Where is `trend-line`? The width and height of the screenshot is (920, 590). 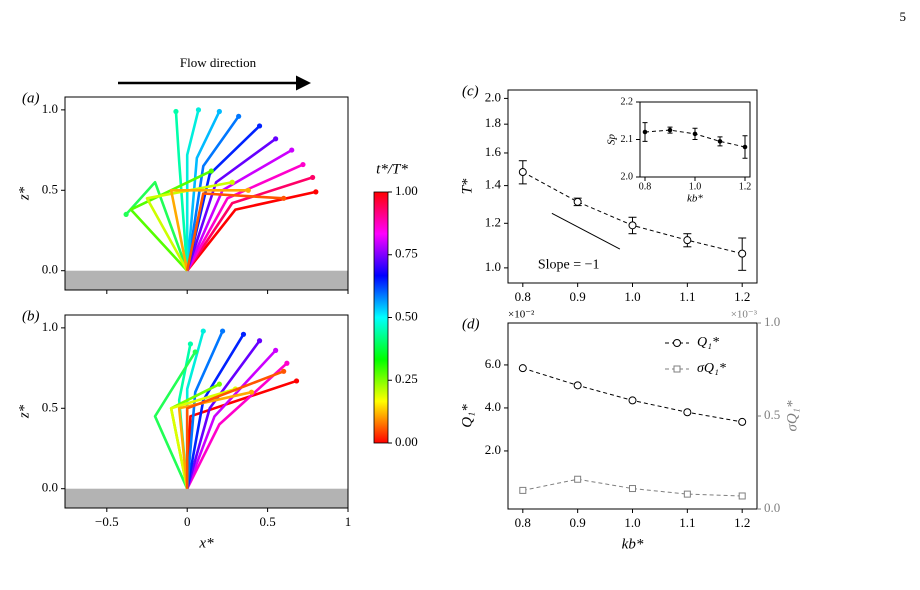
trend-line is located at coordinates (632, 213).